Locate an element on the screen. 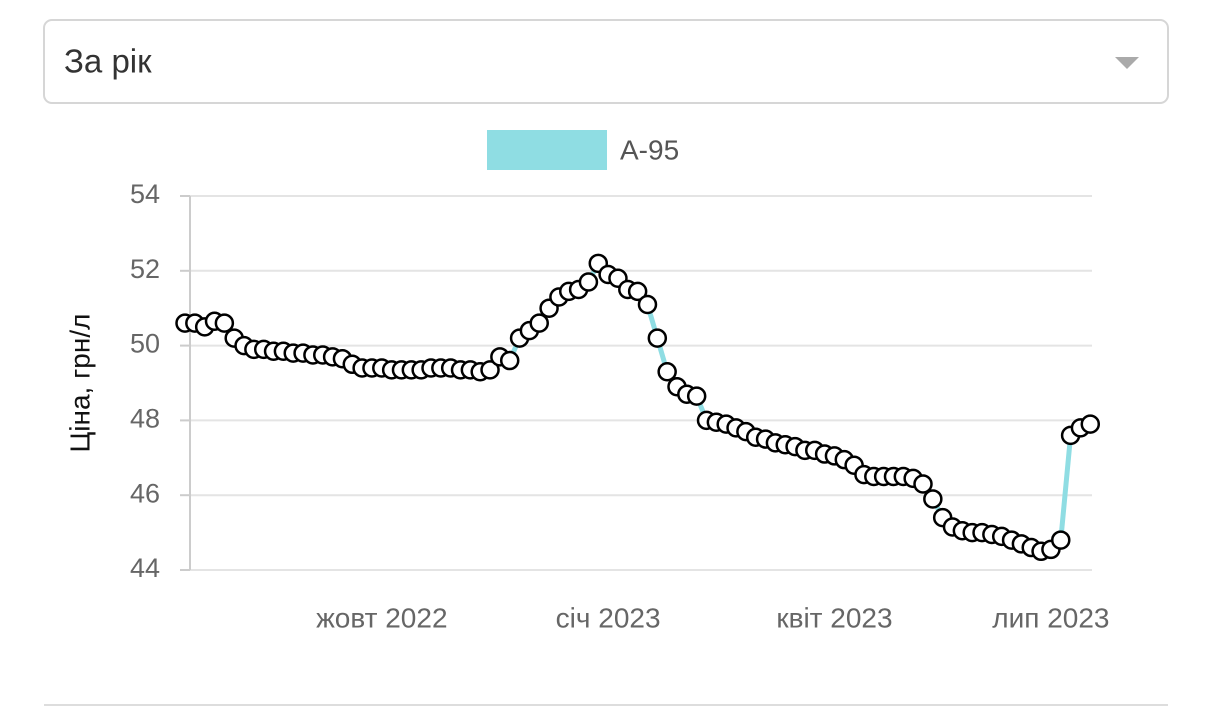 Image resolution: width=1213 pixels, height=720 pixels. x-tick-label: січ 2023 is located at coordinates (608, 617).